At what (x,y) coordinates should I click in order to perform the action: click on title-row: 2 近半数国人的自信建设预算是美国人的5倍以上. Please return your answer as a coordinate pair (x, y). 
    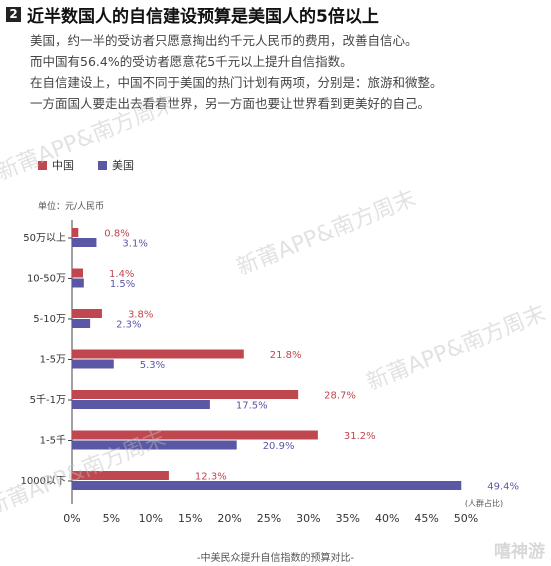
    Looking at the image, I should click on (192, 14).